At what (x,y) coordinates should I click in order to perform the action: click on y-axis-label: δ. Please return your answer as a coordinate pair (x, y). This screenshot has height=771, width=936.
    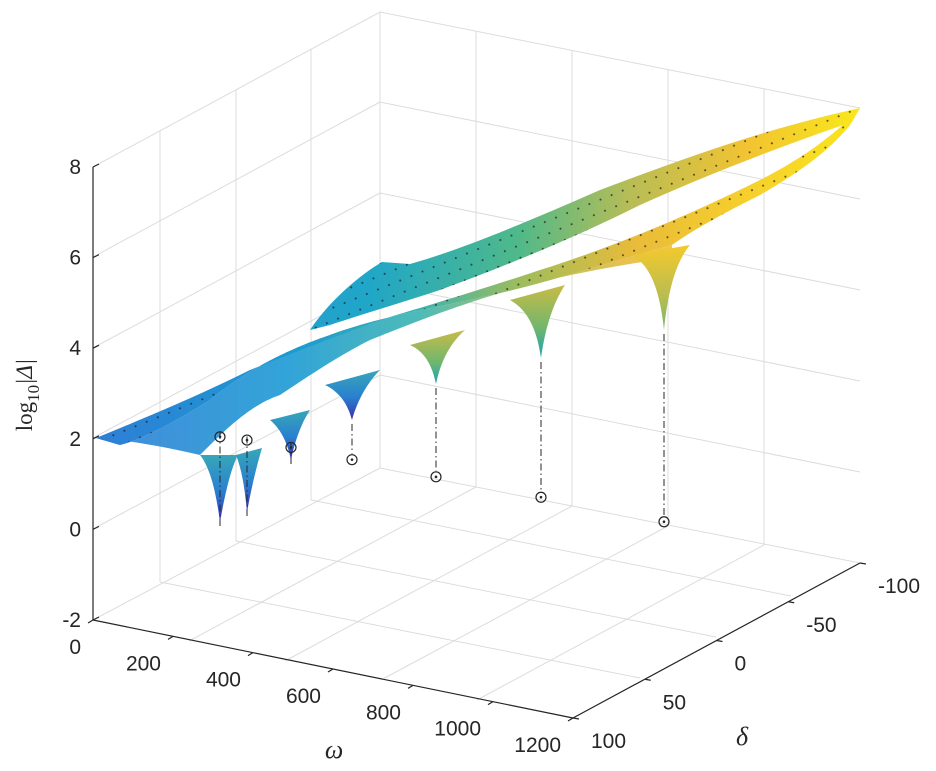
    Looking at the image, I should click on (742, 736).